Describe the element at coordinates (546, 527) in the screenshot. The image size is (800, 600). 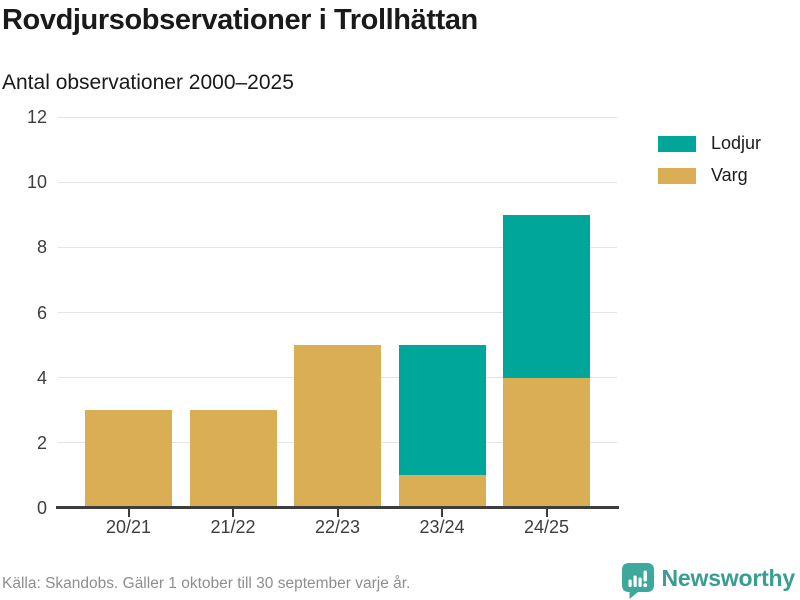
I see `x-axis-category-label: 24/25` at that location.